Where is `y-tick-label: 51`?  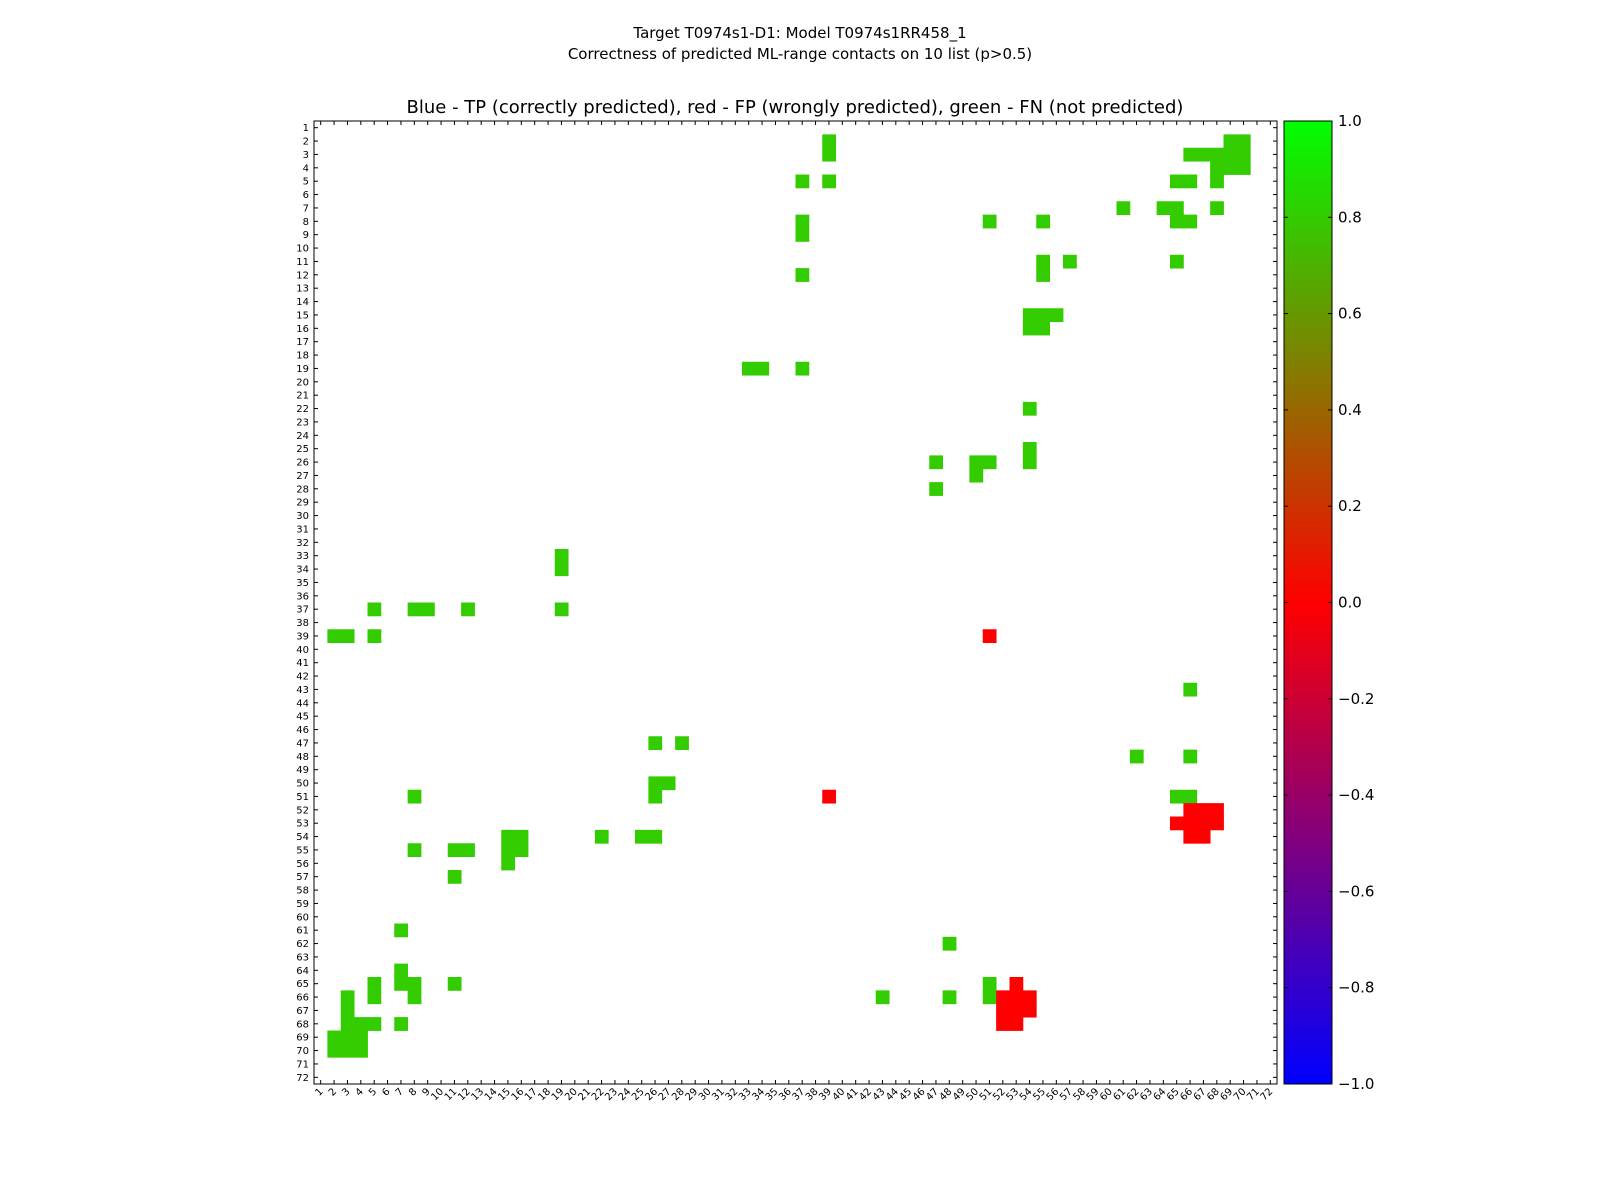
y-tick-label: 51 is located at coordinates (302, 797).